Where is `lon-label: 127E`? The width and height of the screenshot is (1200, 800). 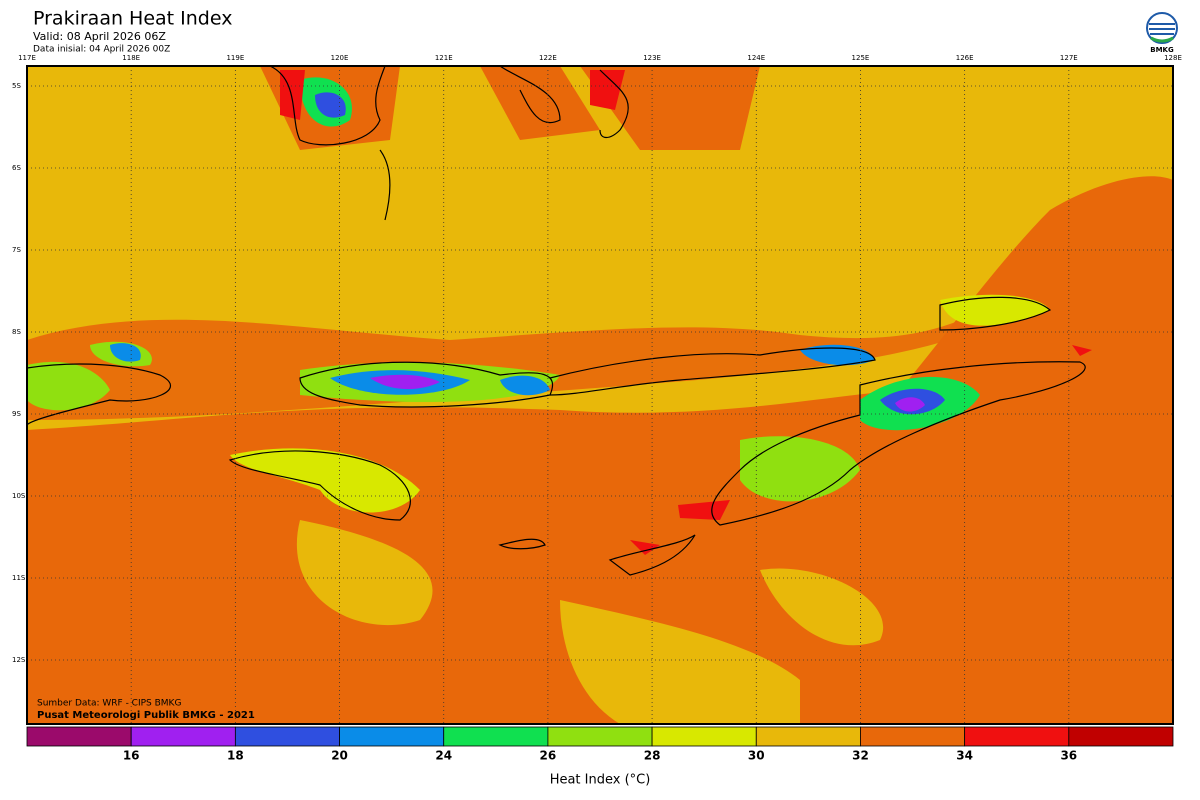 lon-label: 127E is located at coordinates (1069, 58).